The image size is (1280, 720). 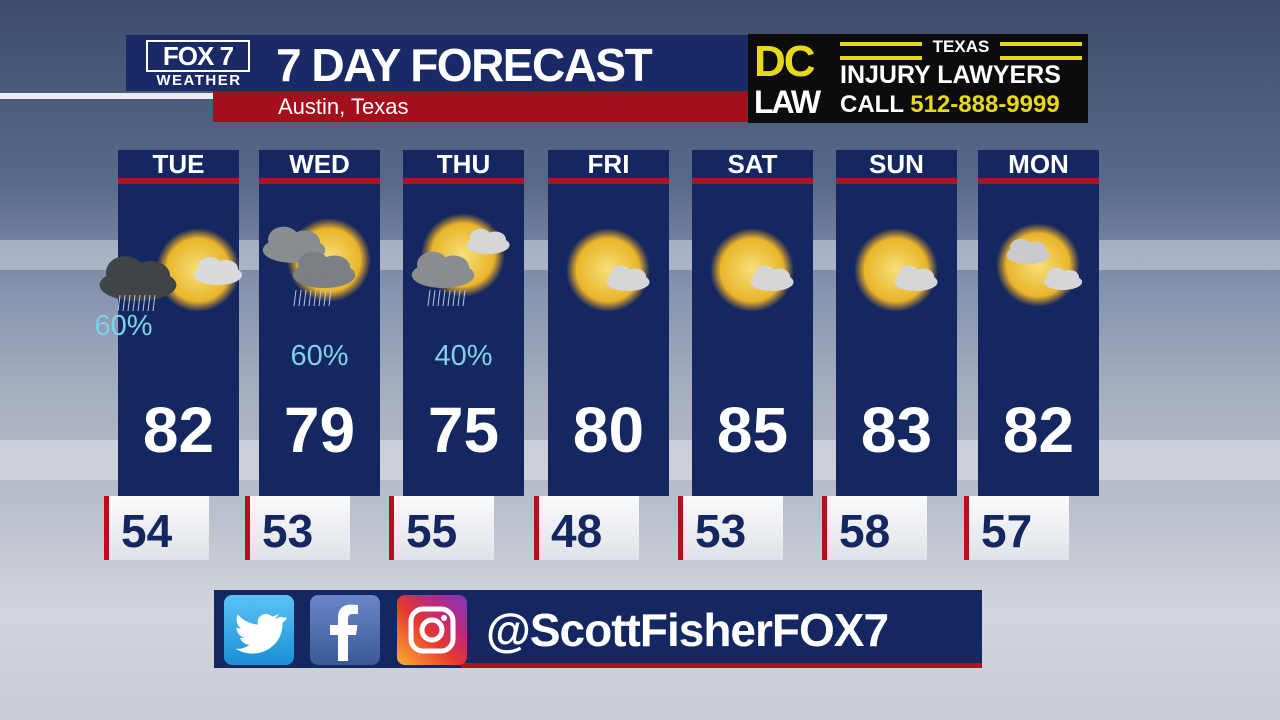 I want to click on forecast-day-fri: FRI 80, so click(x=608, y=323).